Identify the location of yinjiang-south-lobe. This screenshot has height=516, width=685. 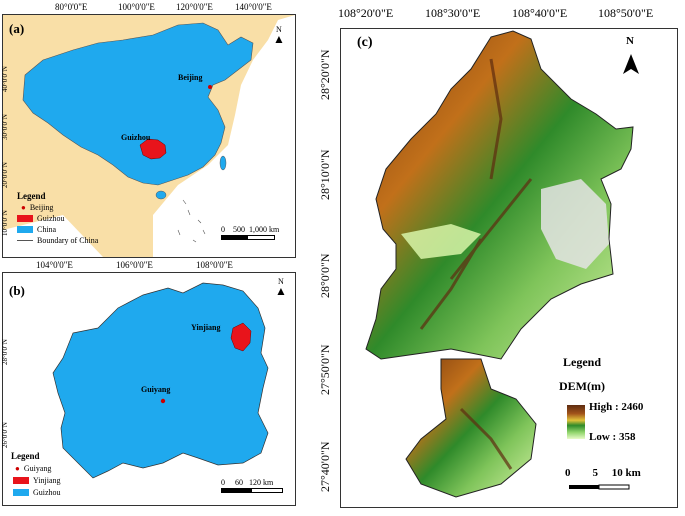
(471, 428).